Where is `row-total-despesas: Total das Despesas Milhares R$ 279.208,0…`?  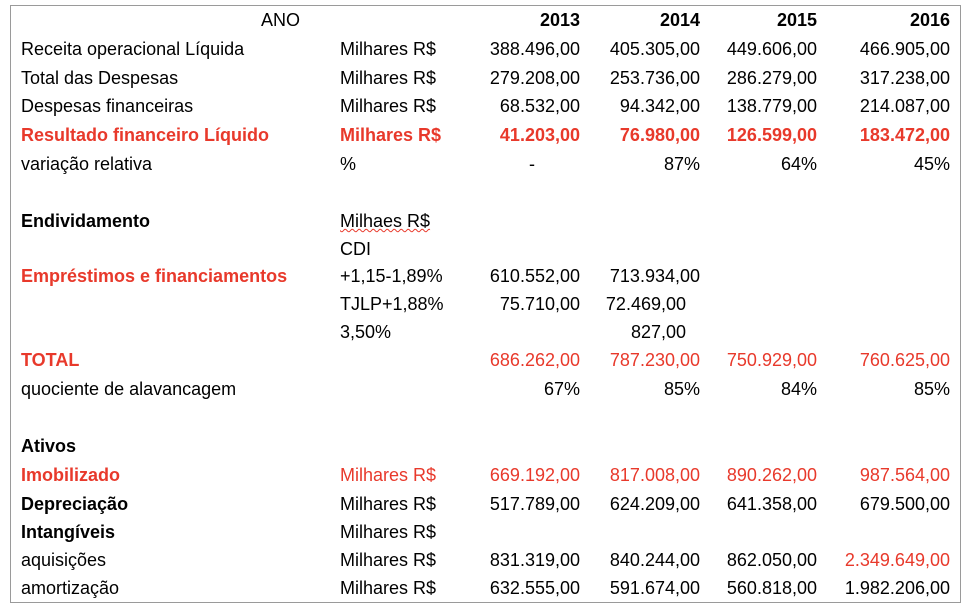
row-total-despesas: Total das Despesas Milhares R$ 279.208,0… is located at coordinates (485, 78).